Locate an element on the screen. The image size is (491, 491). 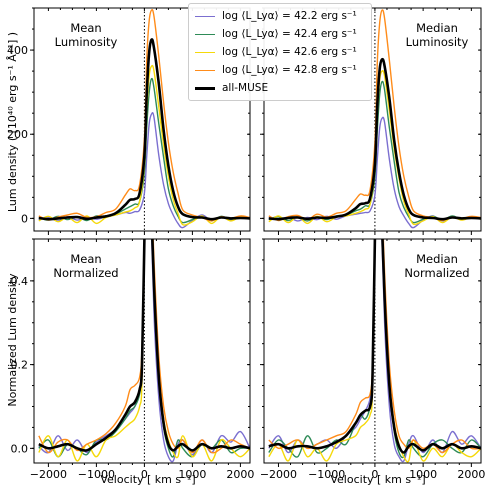
legend-entry: log ⟨L_Lyα⟩ = 42.8 erg s⁻¹ is located at coordinates (276, 70).